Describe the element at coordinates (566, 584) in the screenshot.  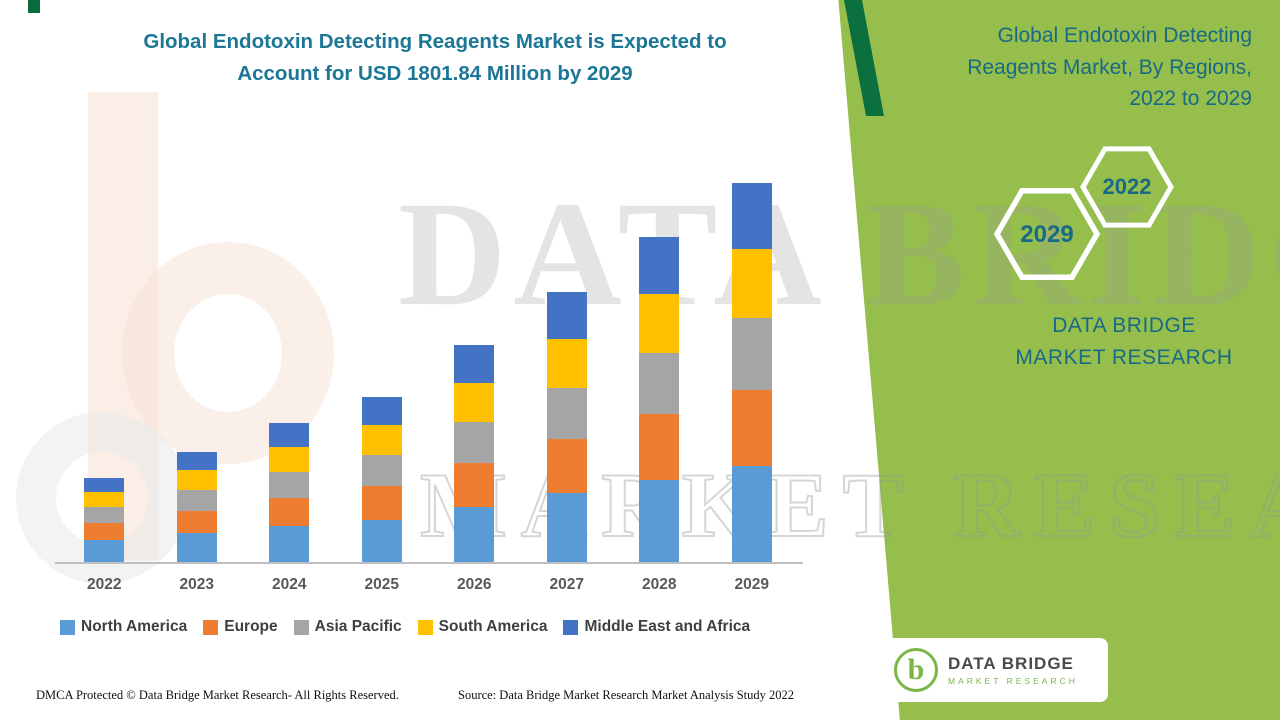
I see `x-label-2027: 2027` at that location.